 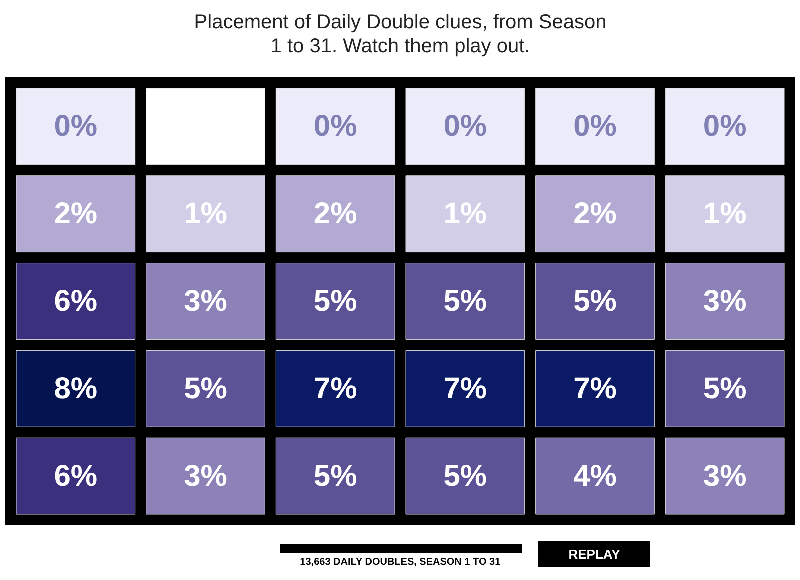 I want to click on text: 13,663 DAILY DOUBLES, SEASON 1 TO 31, so click(x=401, y=562).